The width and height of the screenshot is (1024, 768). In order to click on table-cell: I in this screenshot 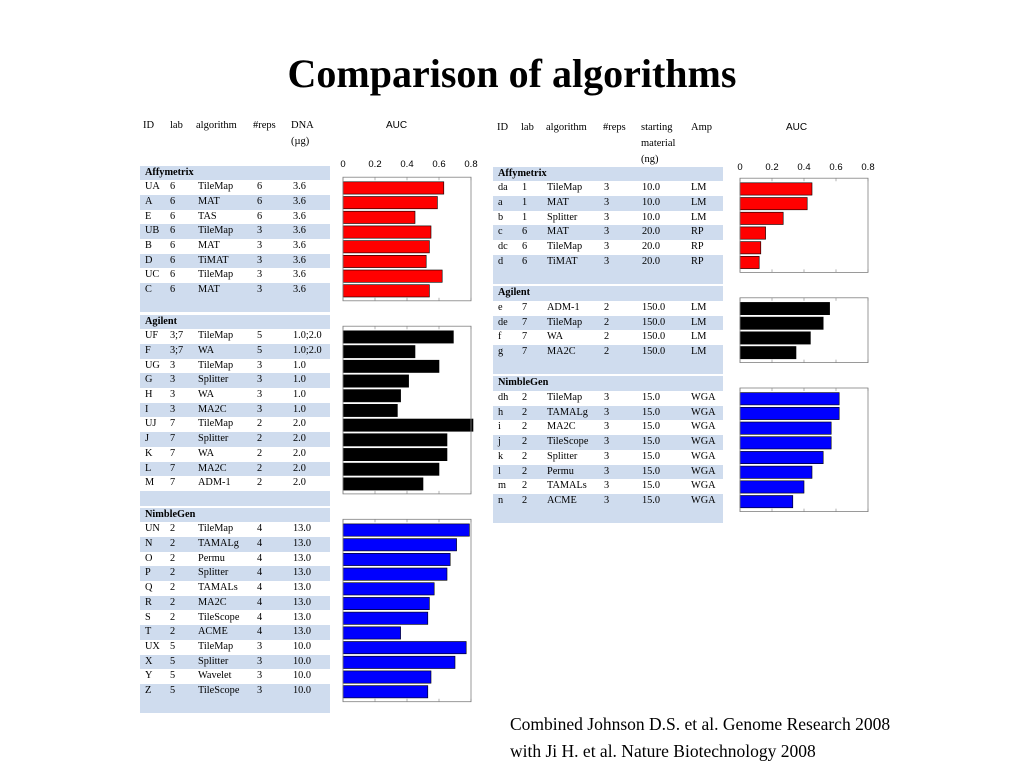, I will do `click(147, 409)`.